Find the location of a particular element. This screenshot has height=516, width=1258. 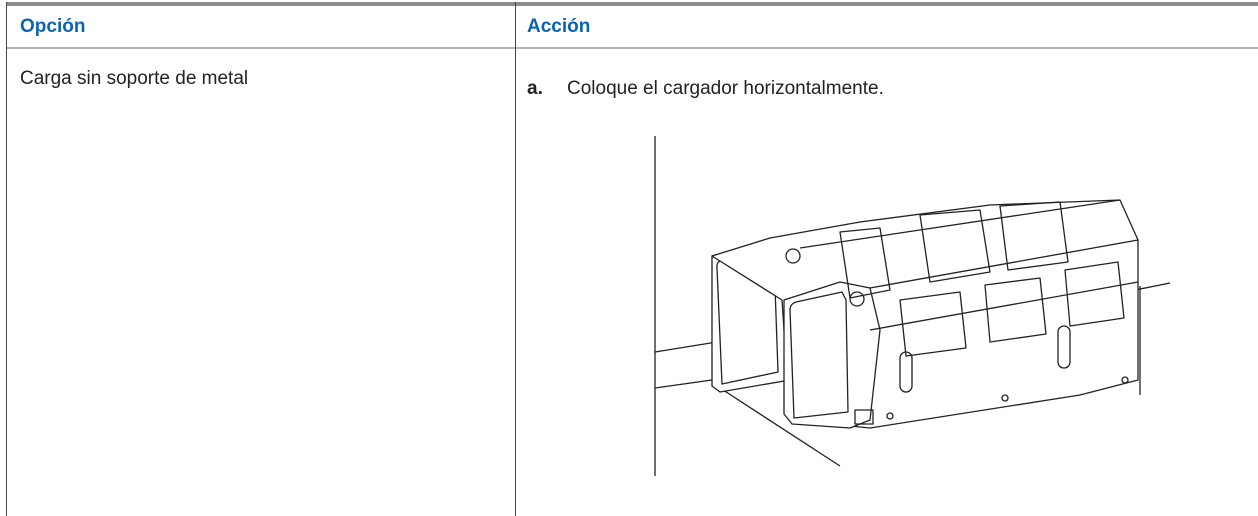

column-header: Acción is located at coordinates (559, 26).